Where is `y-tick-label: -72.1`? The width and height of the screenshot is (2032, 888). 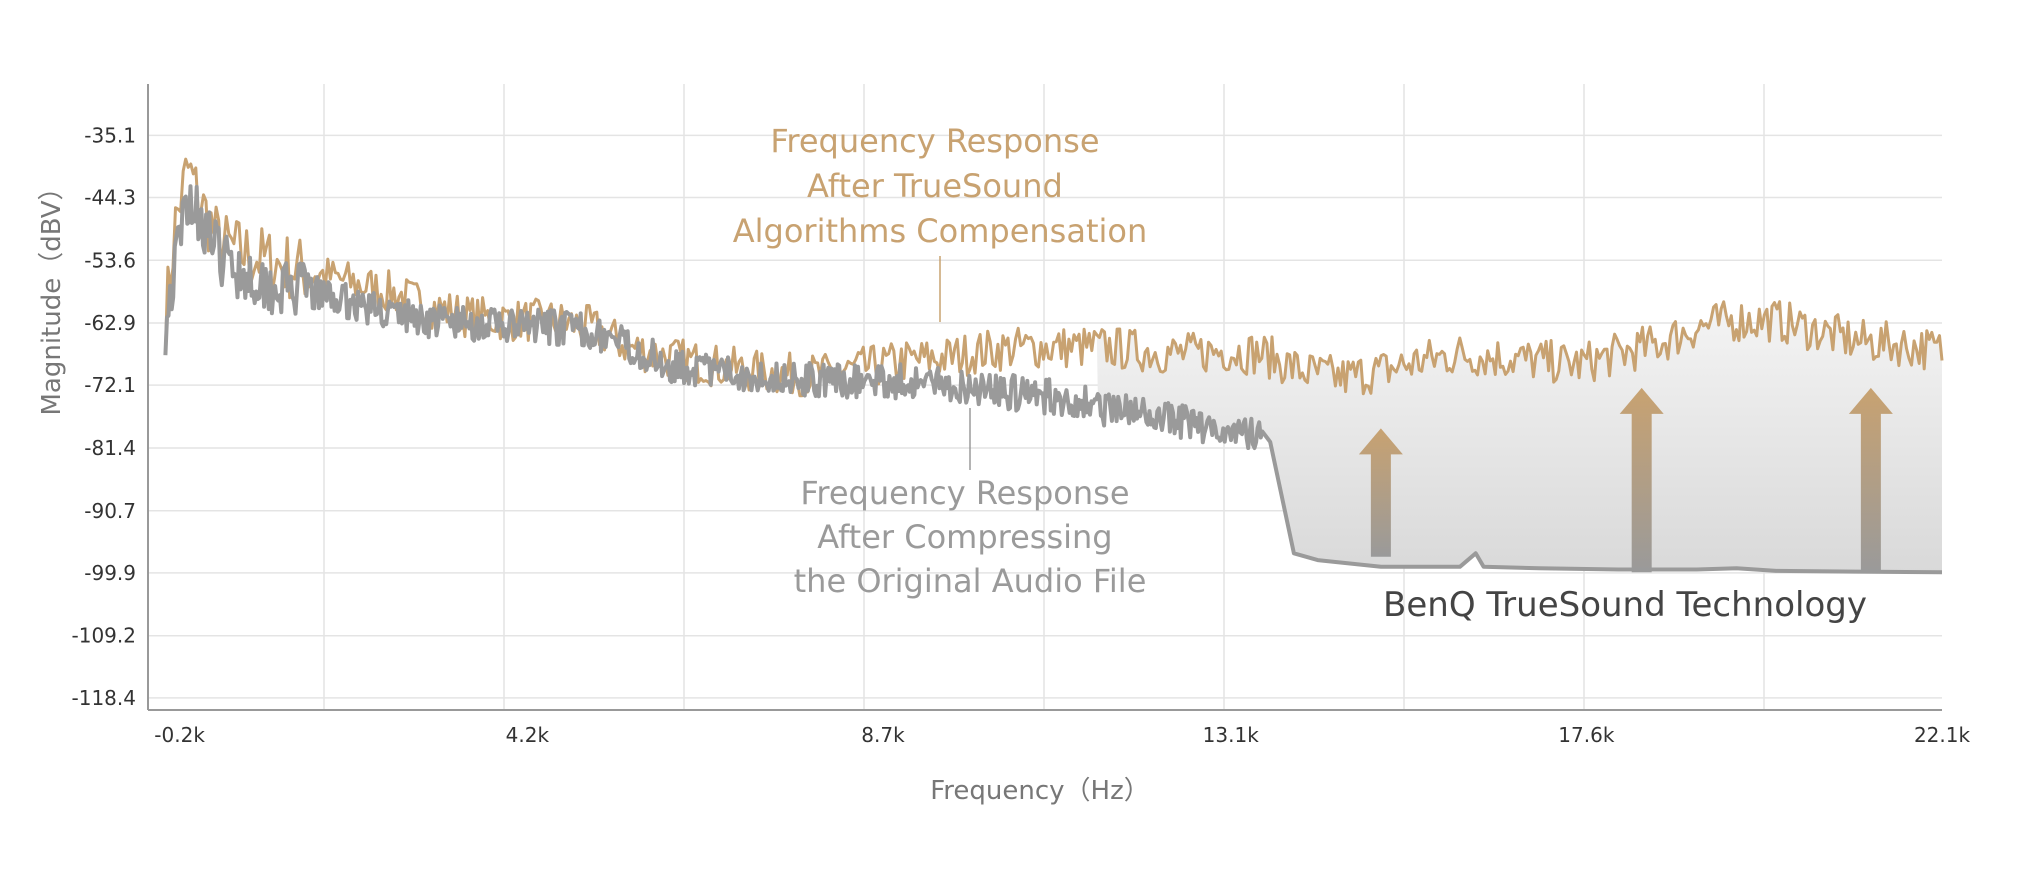
y-tick-label: -72.1 is located at coordinates (110, 385).